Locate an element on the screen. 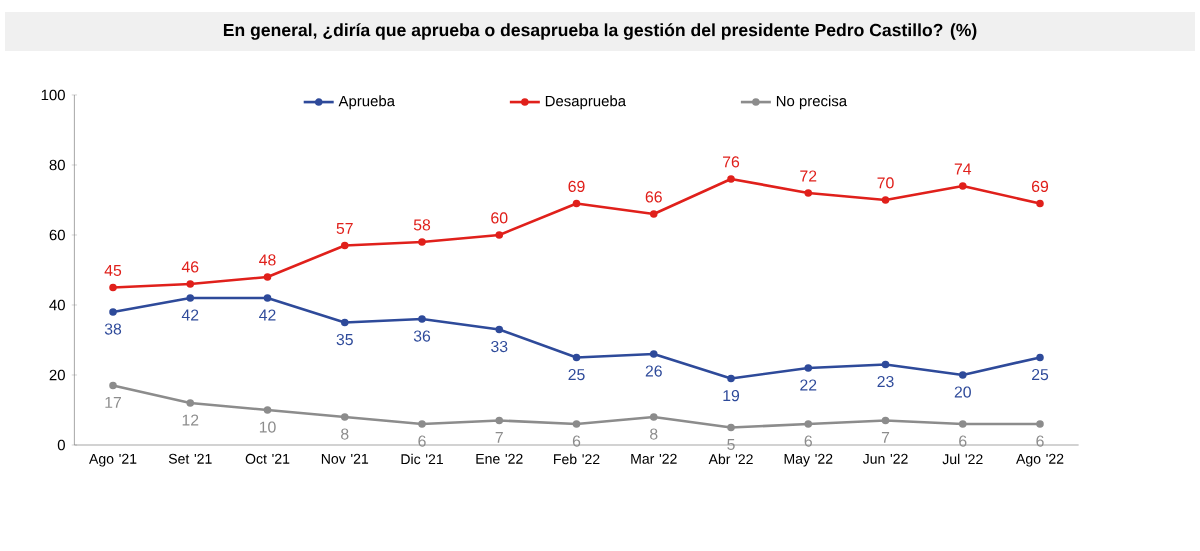  data-label: 35 is located at coordinates (344, 339).